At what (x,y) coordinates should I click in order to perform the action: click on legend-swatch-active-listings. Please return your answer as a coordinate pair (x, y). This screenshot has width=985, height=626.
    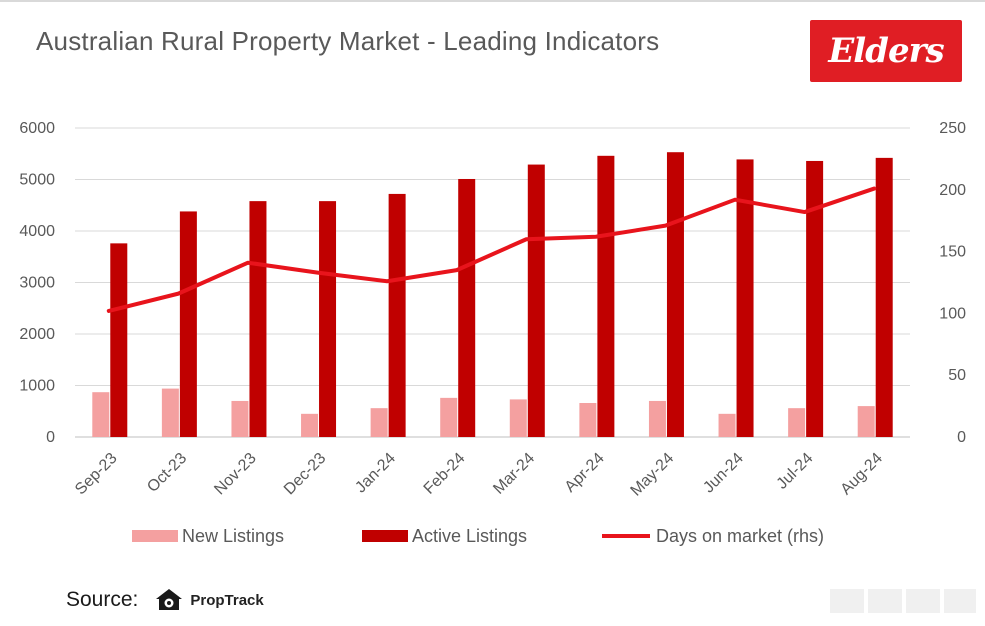
    Looking at the image, I should click on (385, 536).